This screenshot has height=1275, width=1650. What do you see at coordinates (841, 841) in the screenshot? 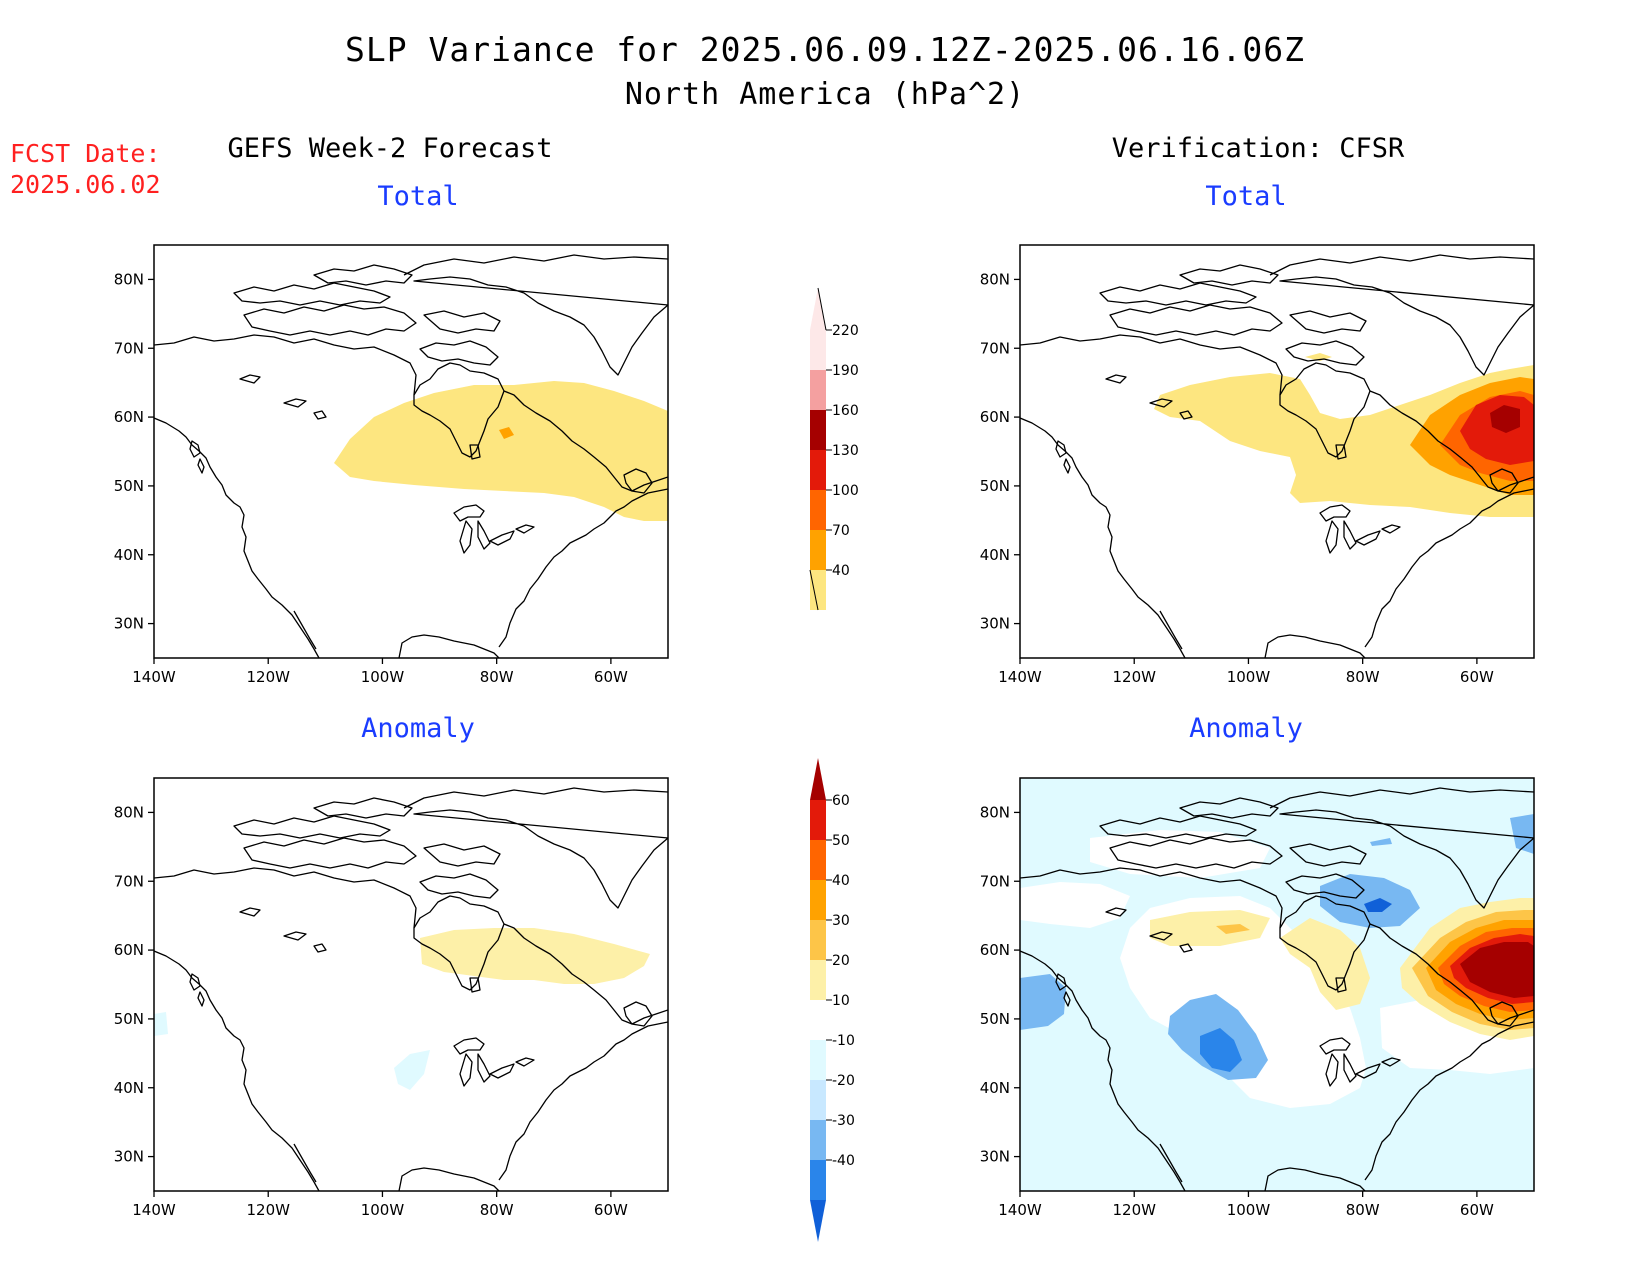
I see `colorbar-label: 50` at bounding box center [841, 841].